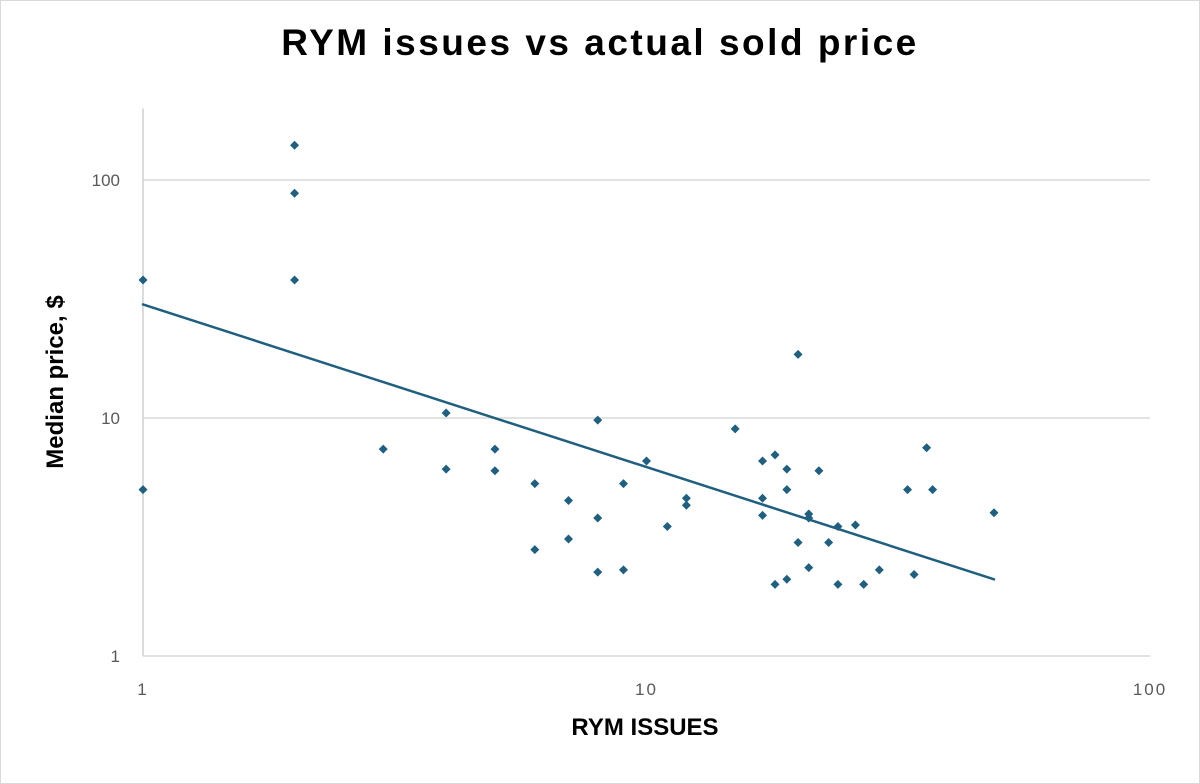  I want to click on y-tick-label: 1, so click(115, 656).